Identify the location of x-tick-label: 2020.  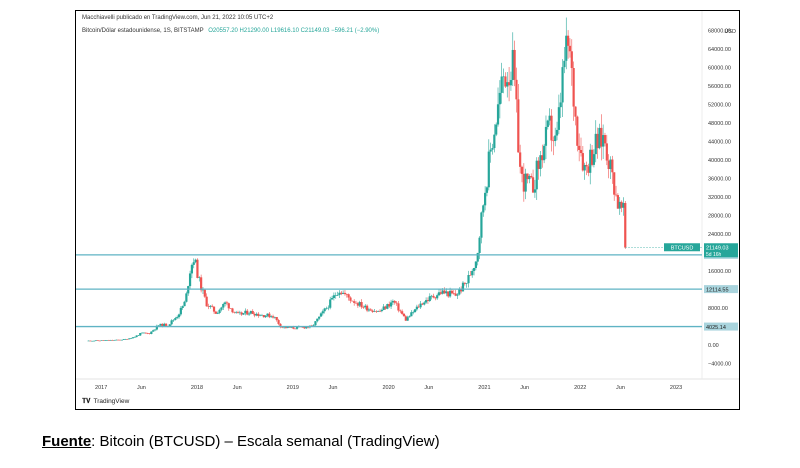
(388, 388).